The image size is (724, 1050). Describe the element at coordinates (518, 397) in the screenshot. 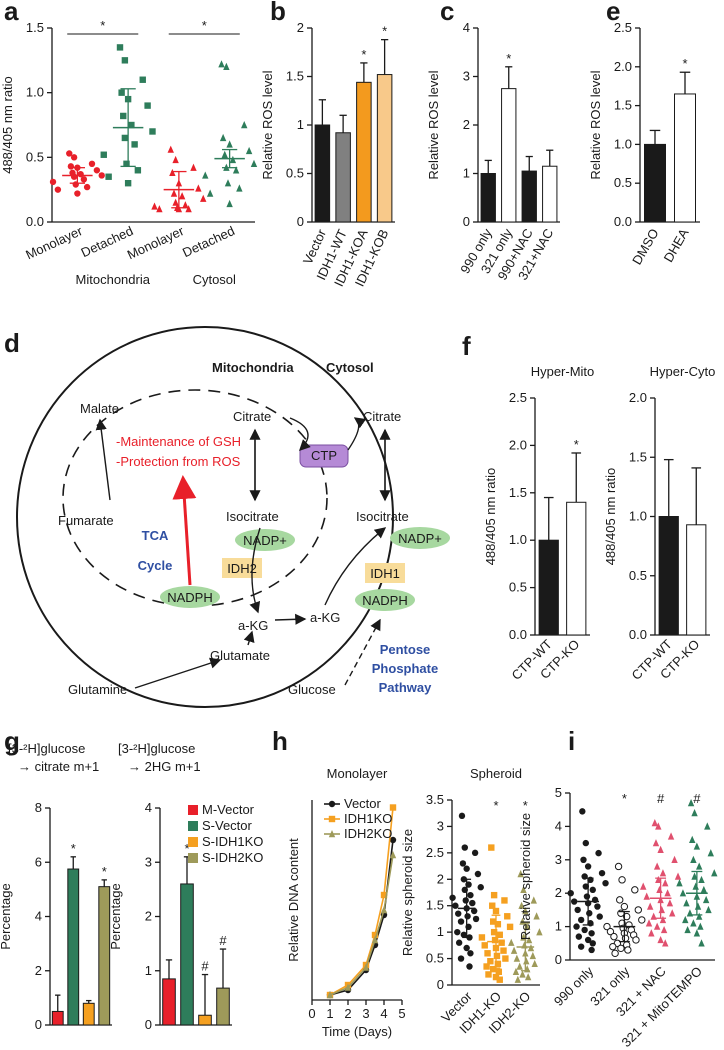

I see `y-tick-label: 2.5` at that location.